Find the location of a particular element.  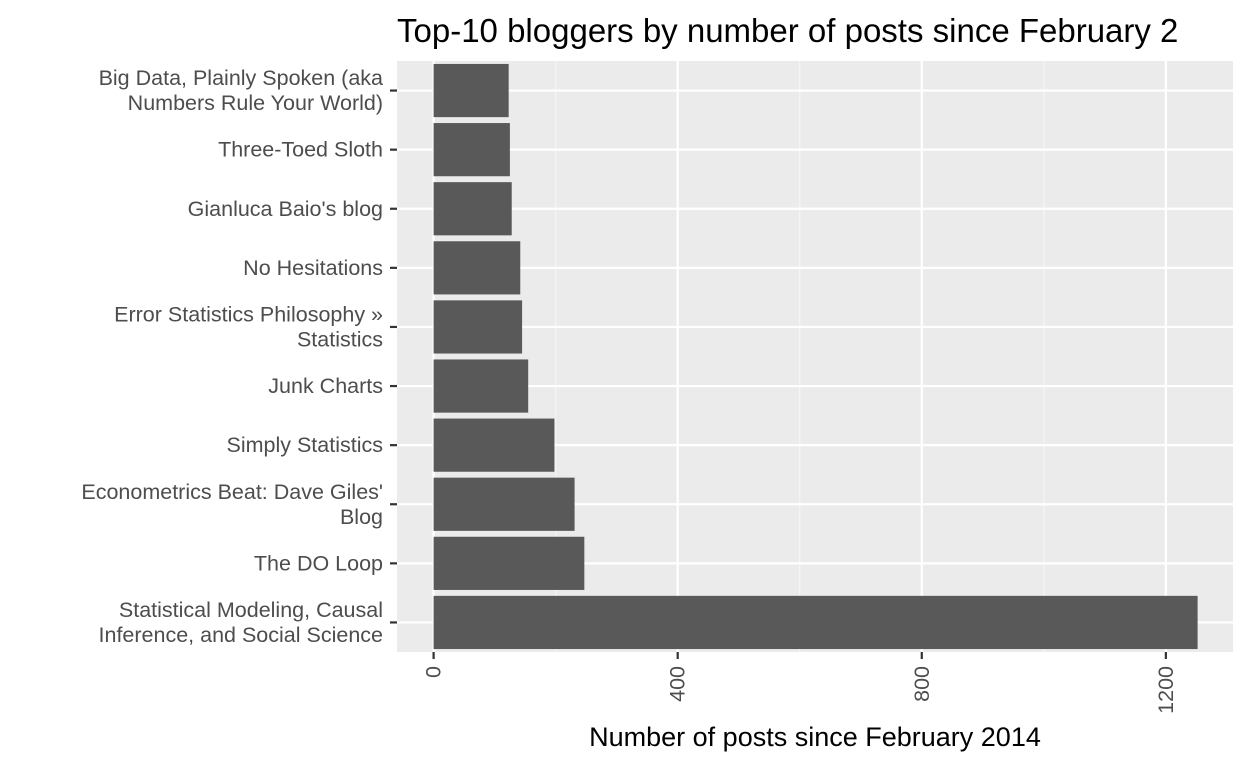

category-label: Econometrics Beat: Dave Giles' is located at coordinates (232, 492).